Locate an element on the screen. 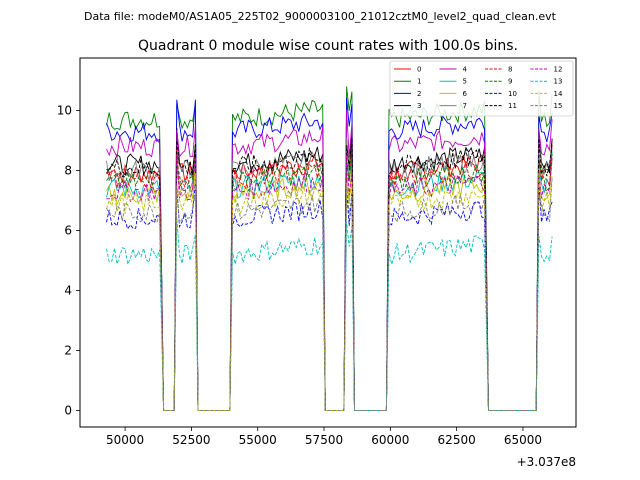 This screenshot has width=640, height=480. x-tick-label: 50000 is located at coordinates (125, 440).